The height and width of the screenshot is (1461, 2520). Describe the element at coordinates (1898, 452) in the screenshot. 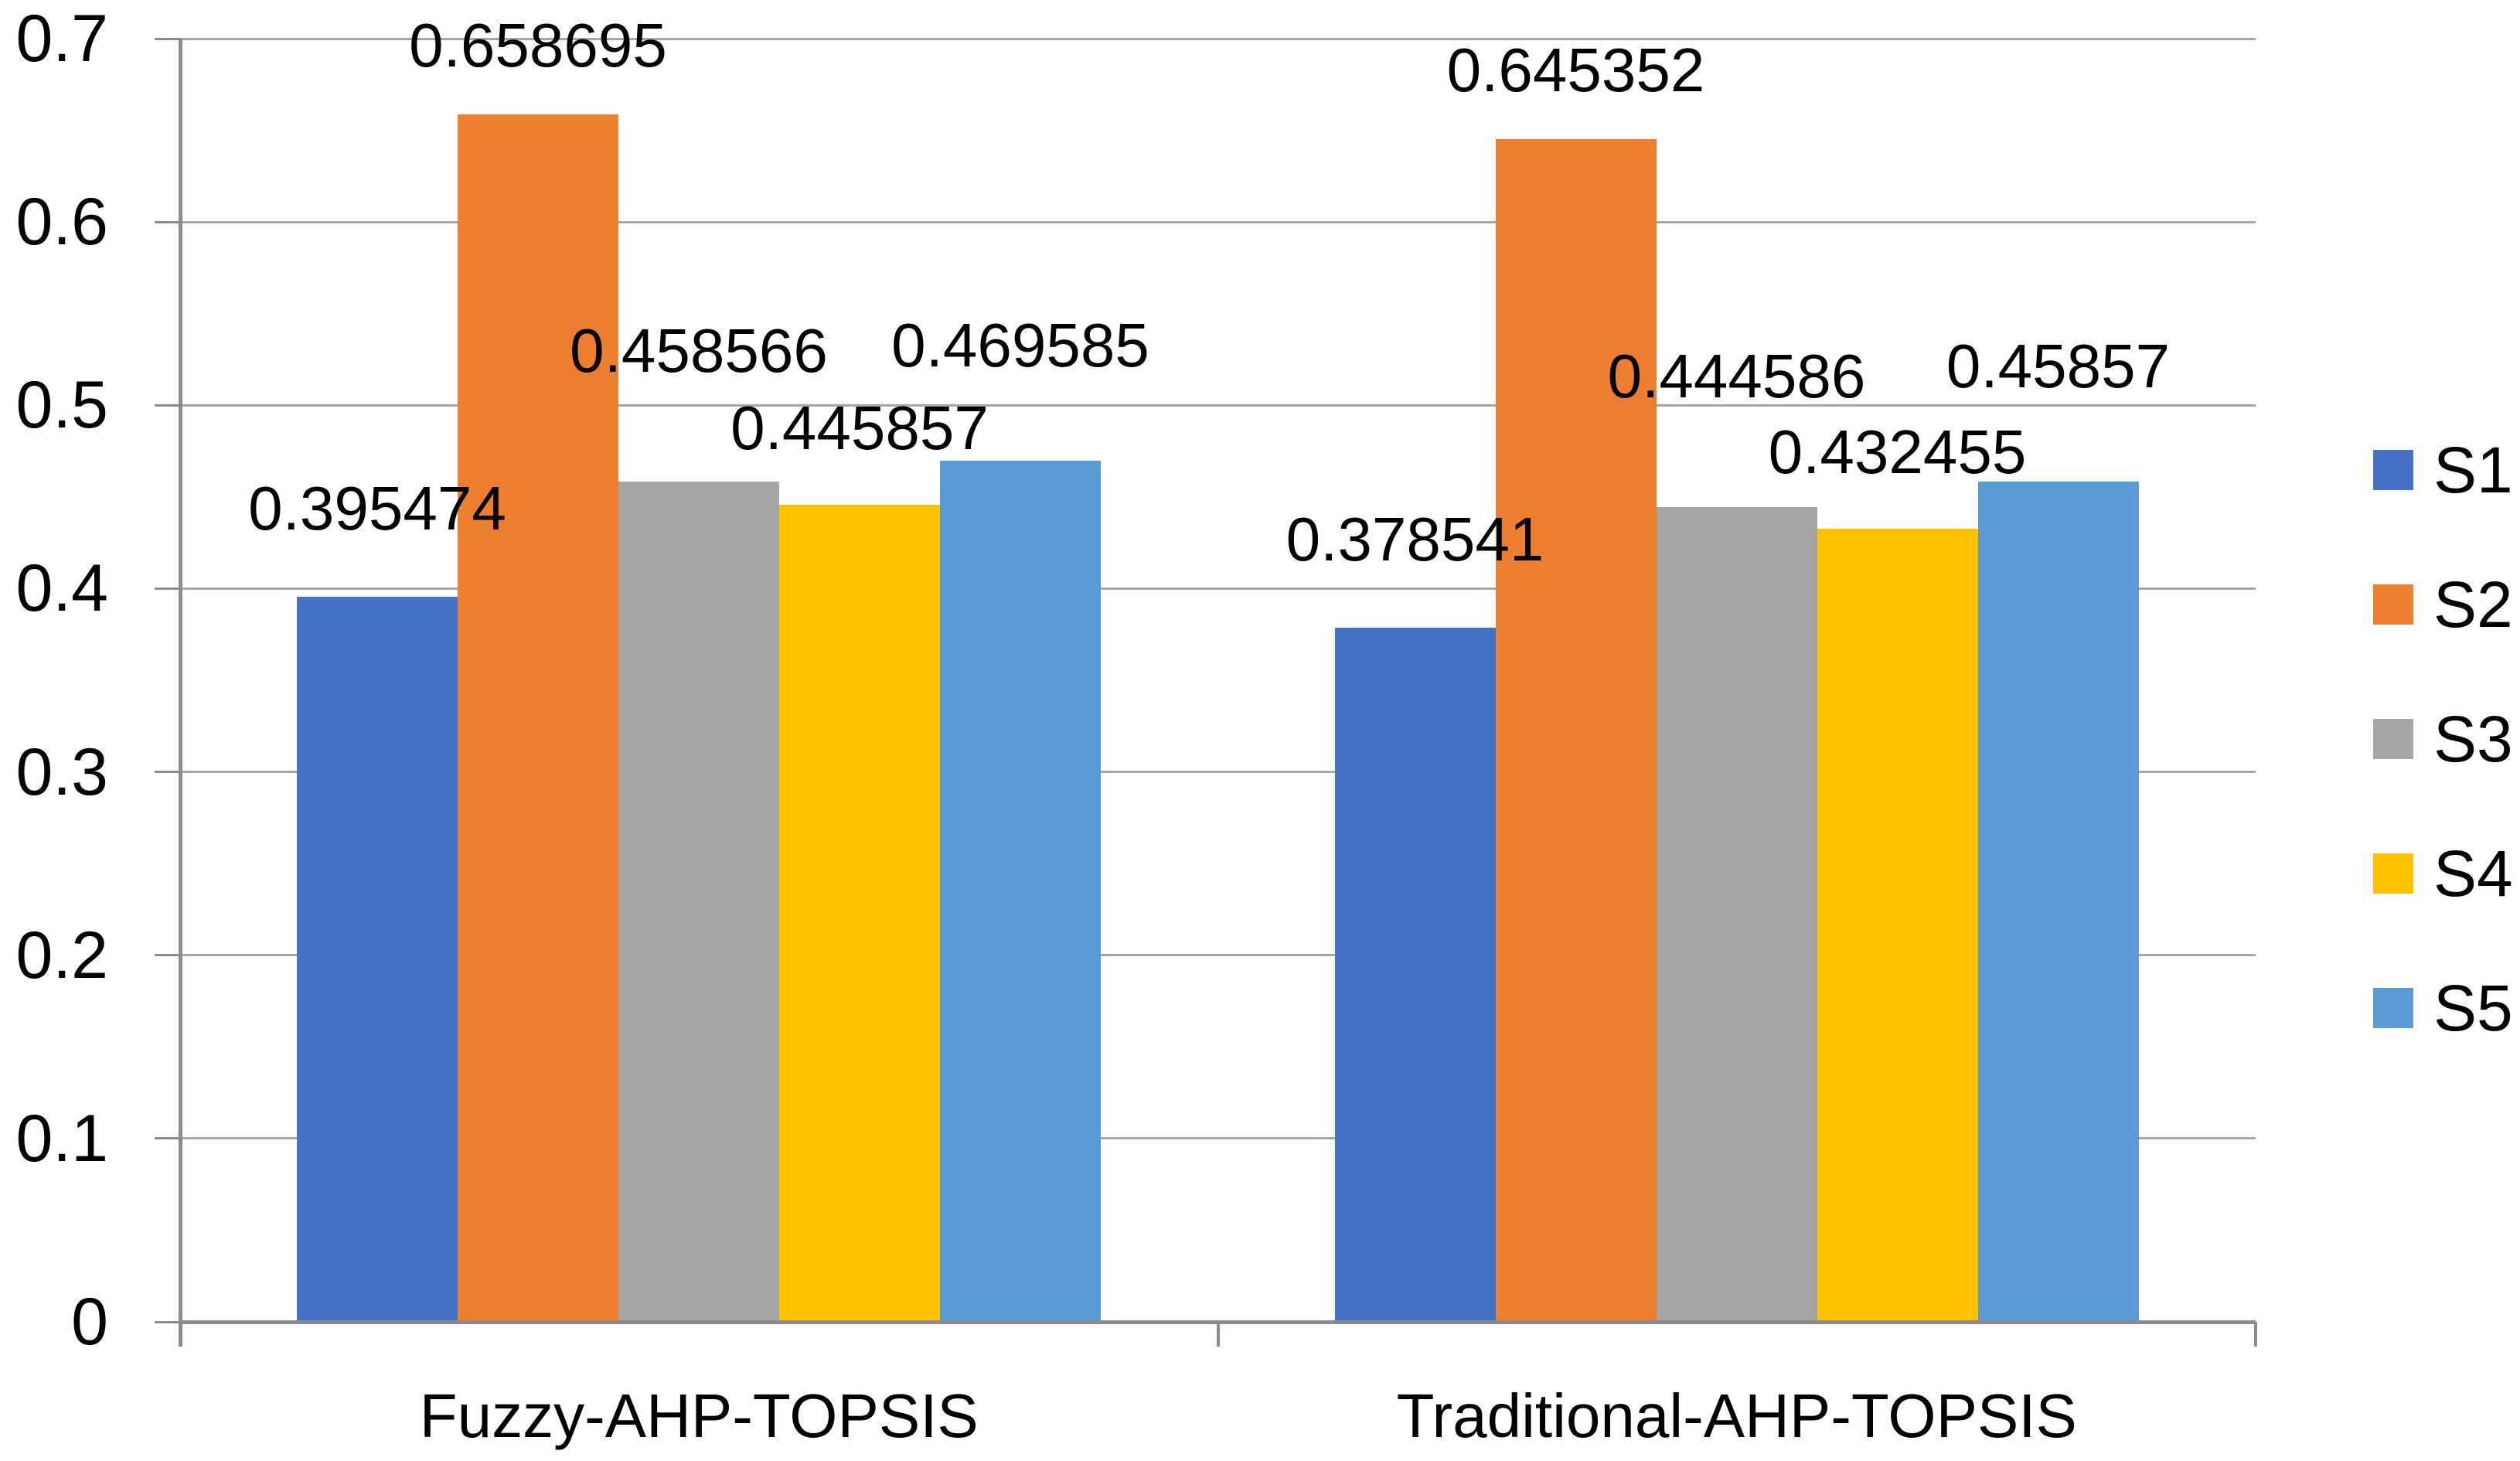

I see `data-label-s4-traditional: 0.432455` at that location.